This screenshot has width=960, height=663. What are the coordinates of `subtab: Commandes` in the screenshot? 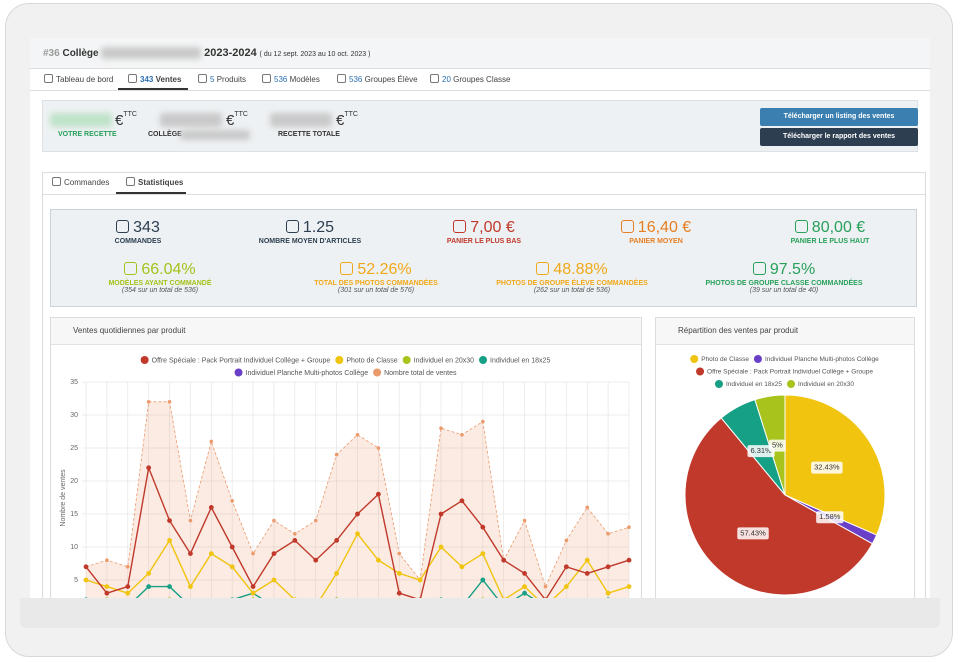 It's located at (80, 183).